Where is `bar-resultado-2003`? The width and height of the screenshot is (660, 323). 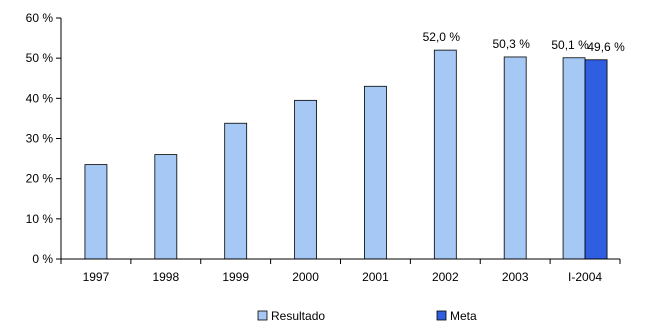
bar-resultado-2003 is located at coordinates (515, 158).